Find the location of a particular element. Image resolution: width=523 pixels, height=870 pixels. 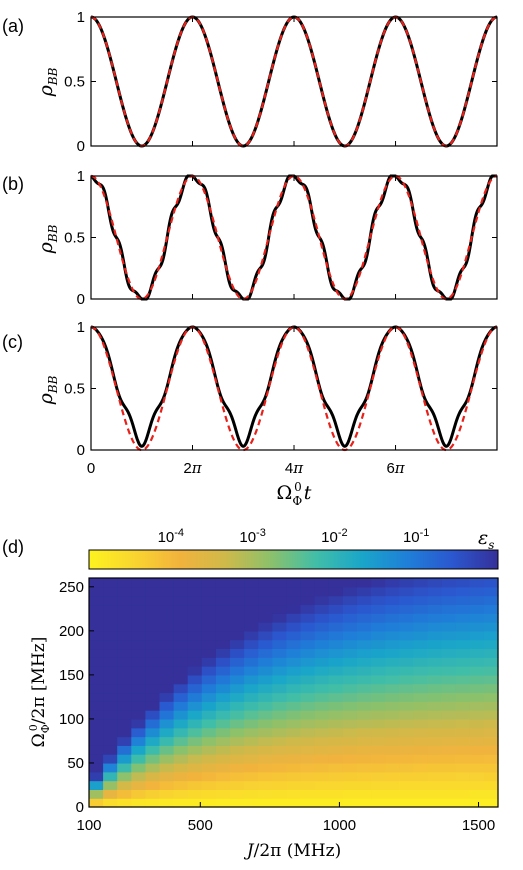

panel-label-a: (a) is located at coordinates (13, 26).